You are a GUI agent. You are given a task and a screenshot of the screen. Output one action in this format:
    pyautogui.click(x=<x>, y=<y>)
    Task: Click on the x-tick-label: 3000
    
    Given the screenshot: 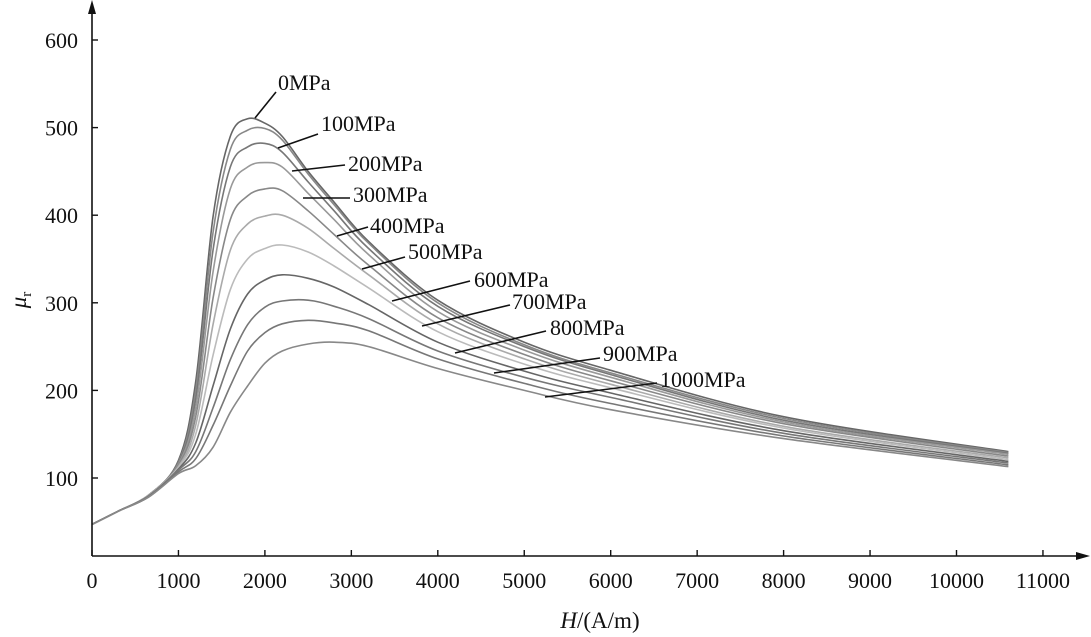 What is the action you would take?
    pyautogui.click(x=351, y=580)
    